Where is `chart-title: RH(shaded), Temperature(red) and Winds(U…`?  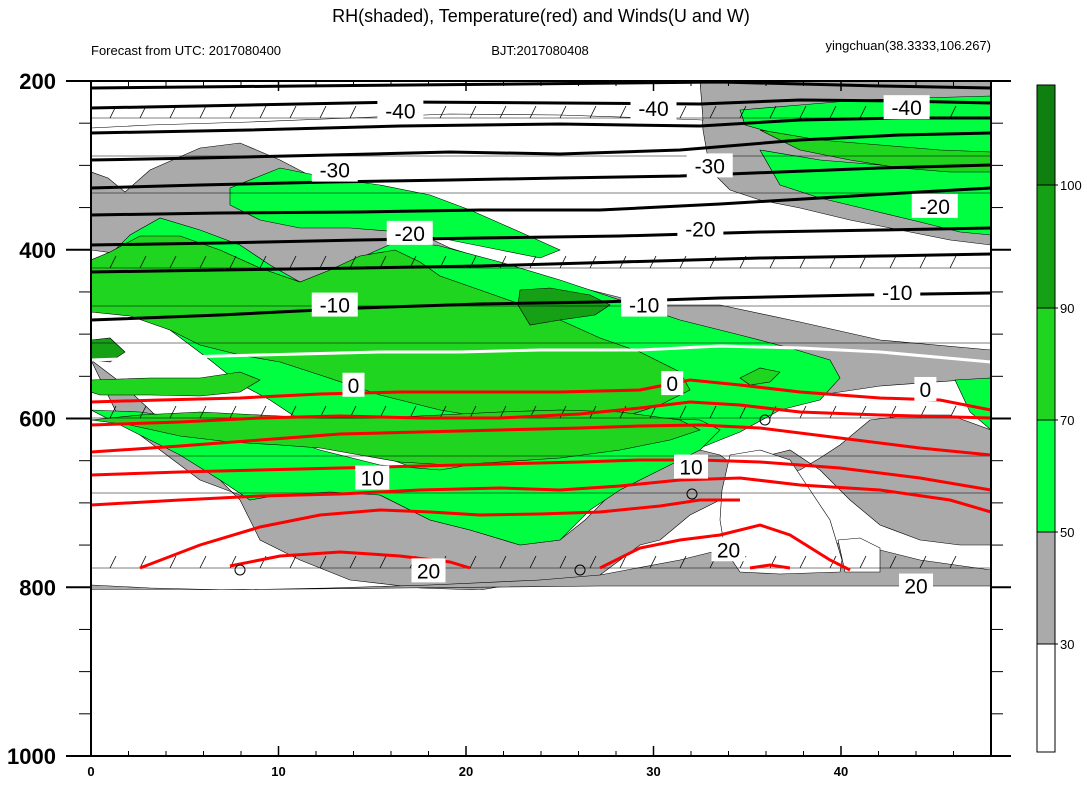 chart-title: RH(shaded), Temperature(red) and Winds(U… is located at coordinates (541, 16).